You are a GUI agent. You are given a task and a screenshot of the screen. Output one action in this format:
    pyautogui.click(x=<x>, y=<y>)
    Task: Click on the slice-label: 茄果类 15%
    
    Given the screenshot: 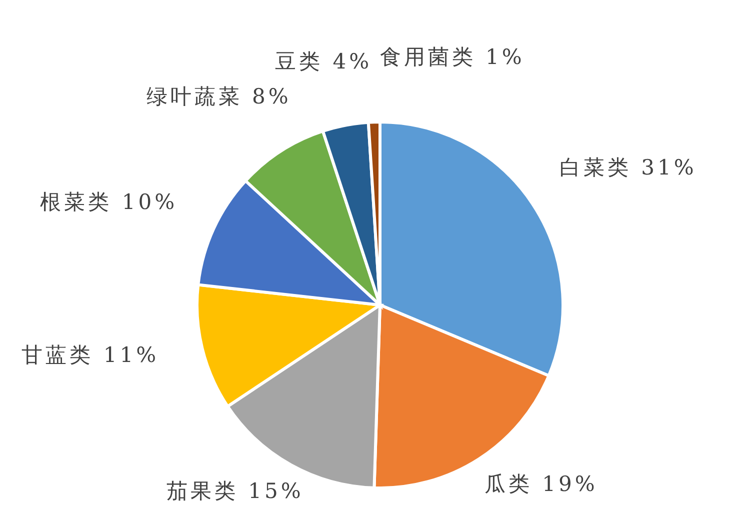 What is the action you would take?
    pyautogui.click(x=235, y=491)
    